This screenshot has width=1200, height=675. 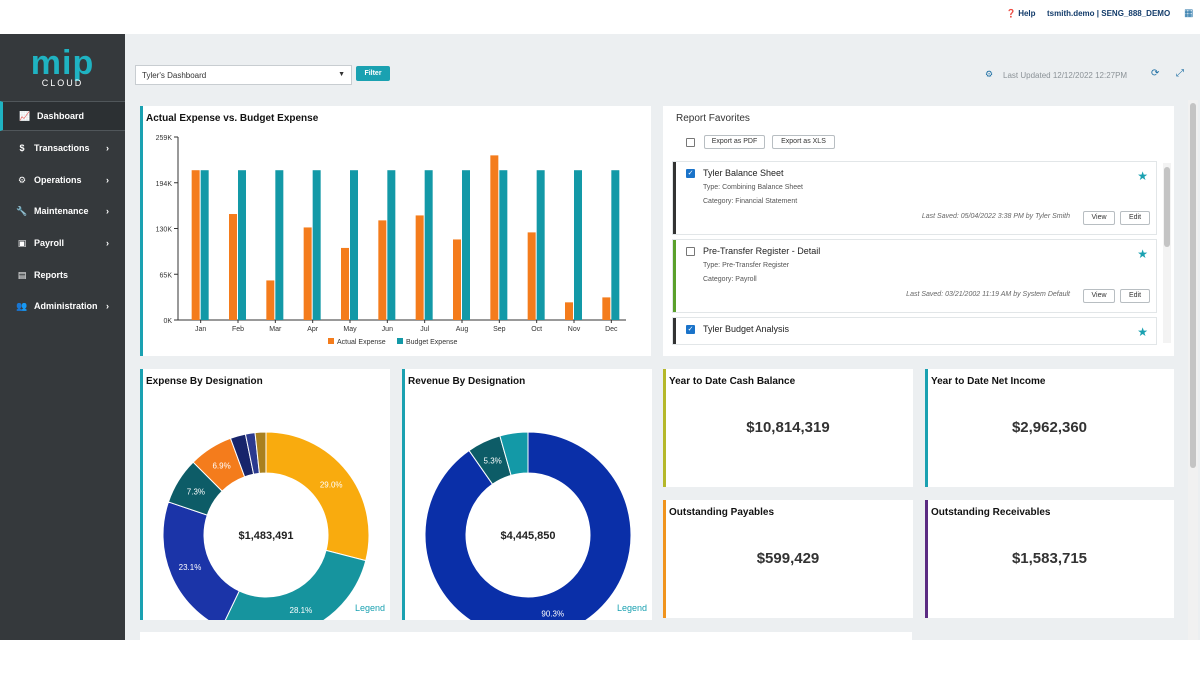 What do you see at coordinates (196, 491) in the screenshot?
I see `slice-label: 7.3%` at bounding box center [196, 491].